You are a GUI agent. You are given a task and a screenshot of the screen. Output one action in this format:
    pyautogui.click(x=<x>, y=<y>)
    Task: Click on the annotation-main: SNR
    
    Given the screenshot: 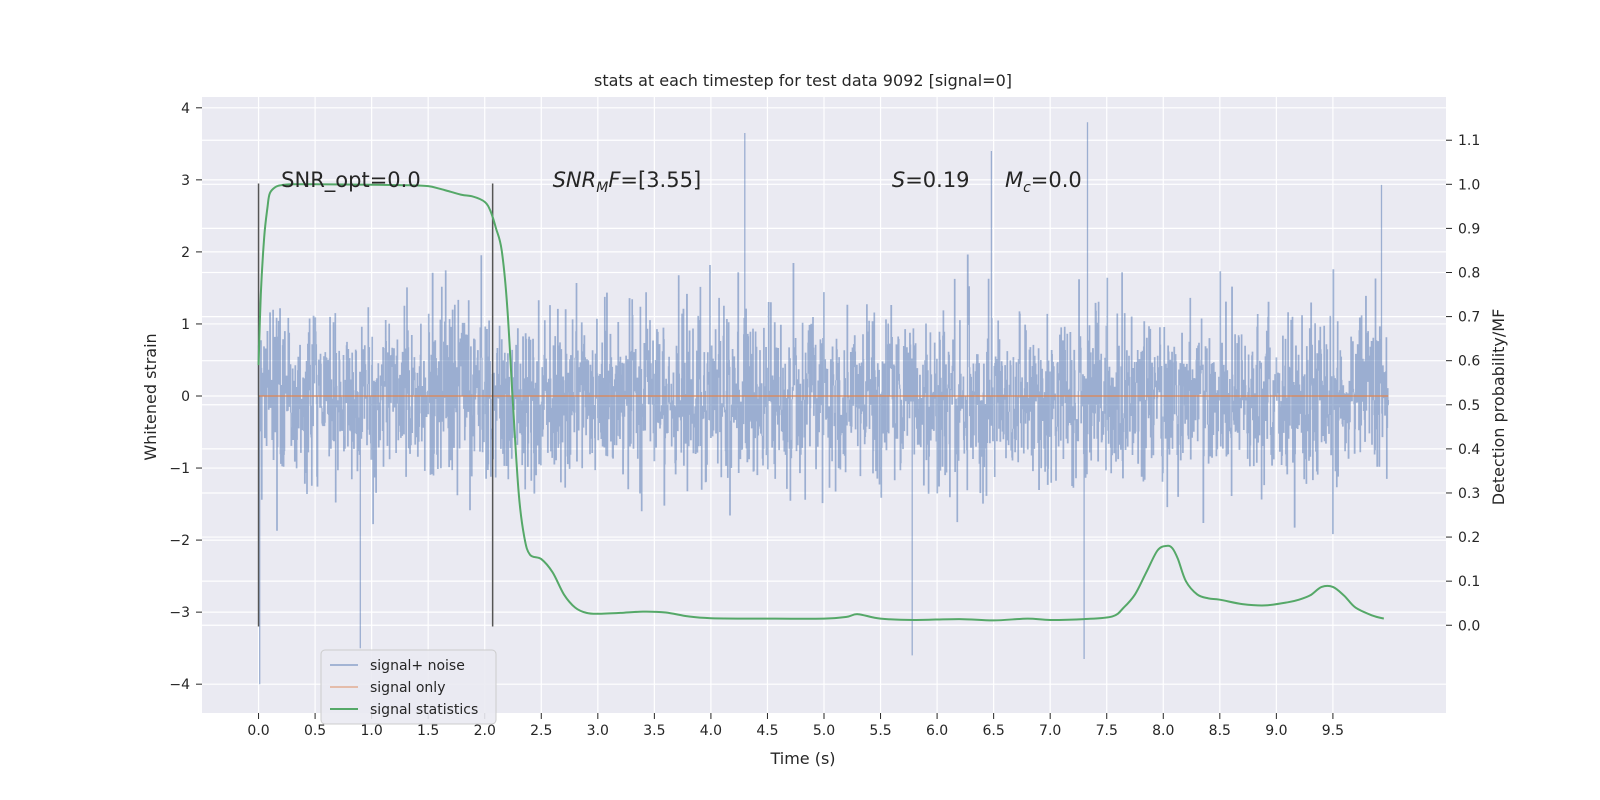 What is the action you would take?
    pyautogui.click(x=575, y=180)
    